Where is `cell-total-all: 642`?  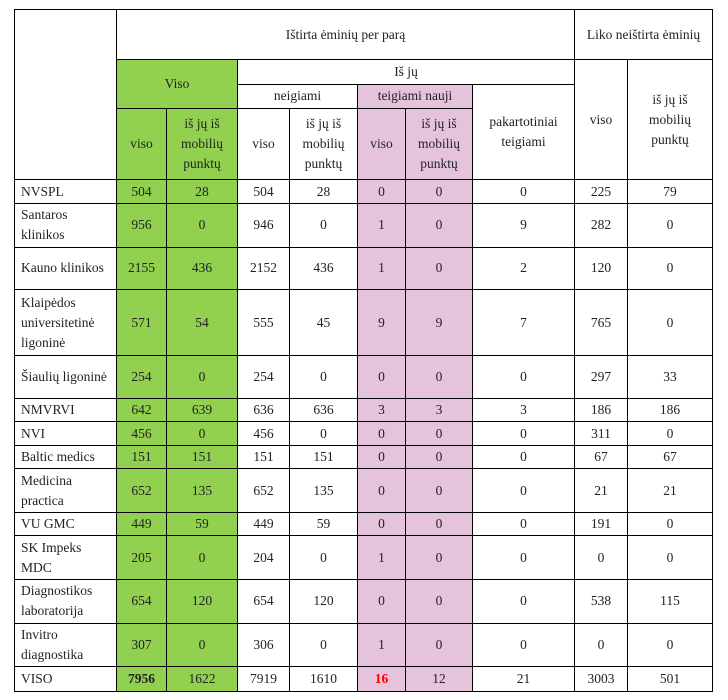 cell-total-all: 642 is located at coordinates (141, 410).